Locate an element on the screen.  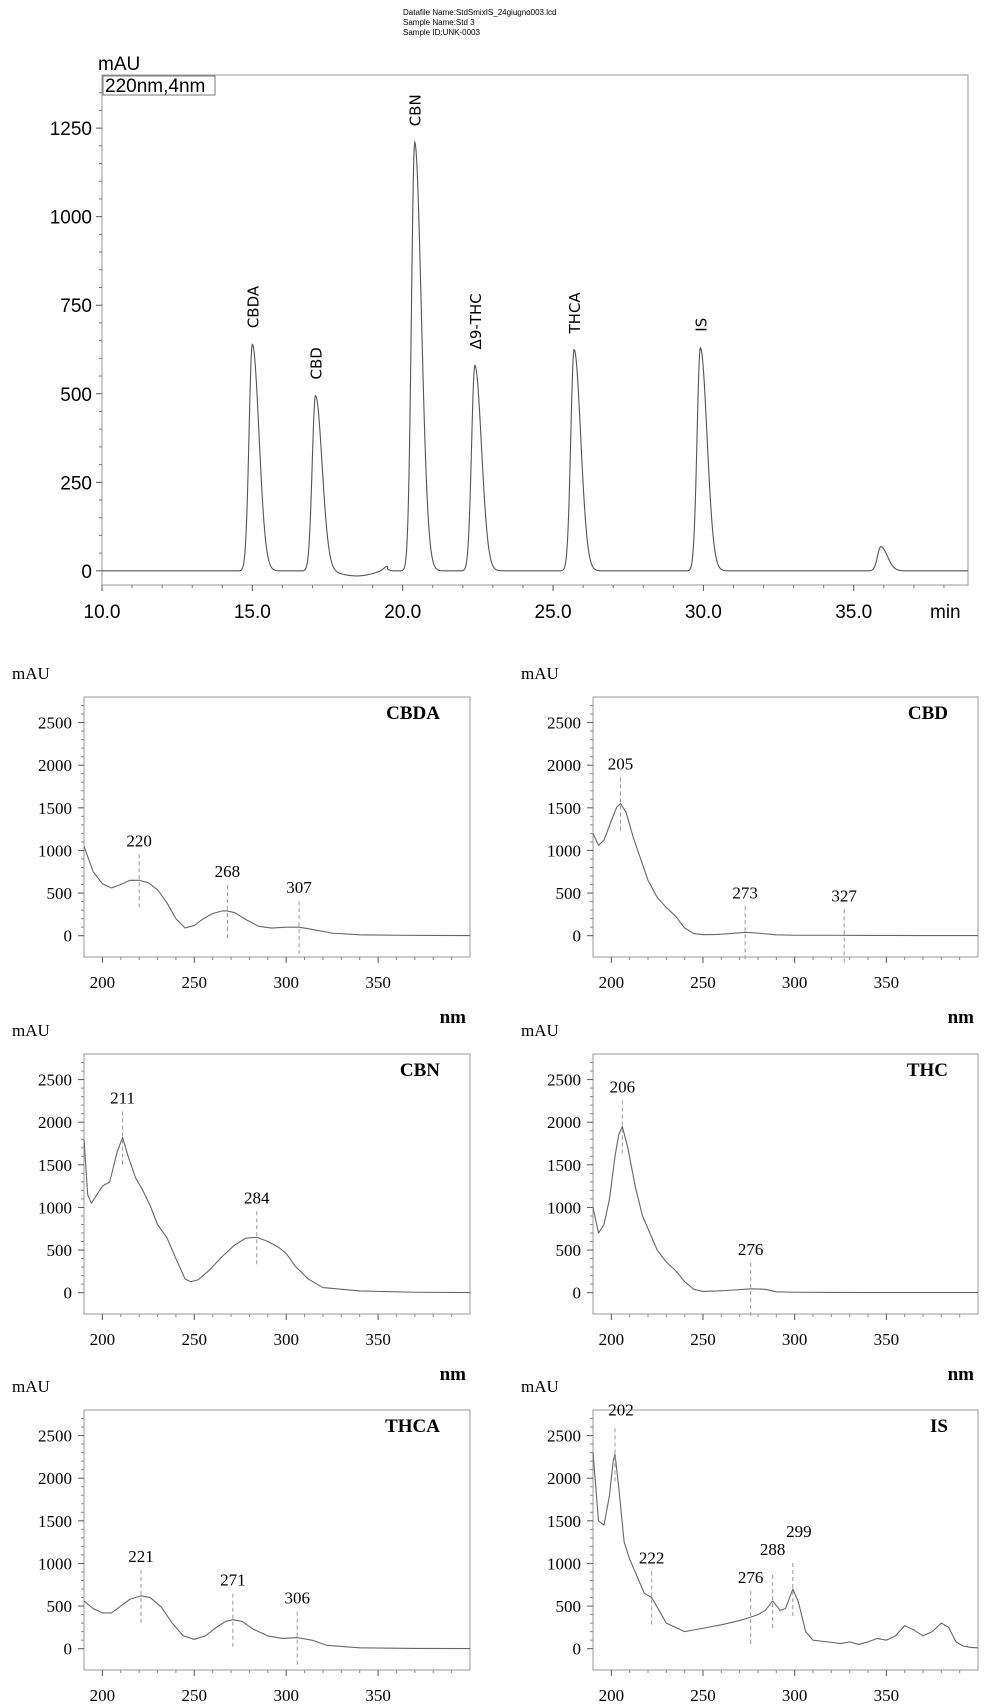
spectrum-peak-label: 205 is located at coordinates (621, 764).